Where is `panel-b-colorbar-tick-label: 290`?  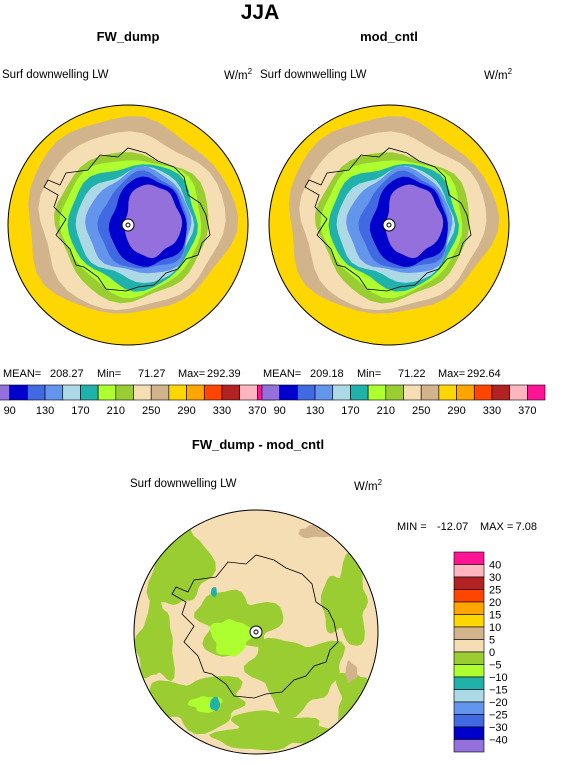 panel-b-colorbar-tick-label: 290 is located at coordinates (456, 411).